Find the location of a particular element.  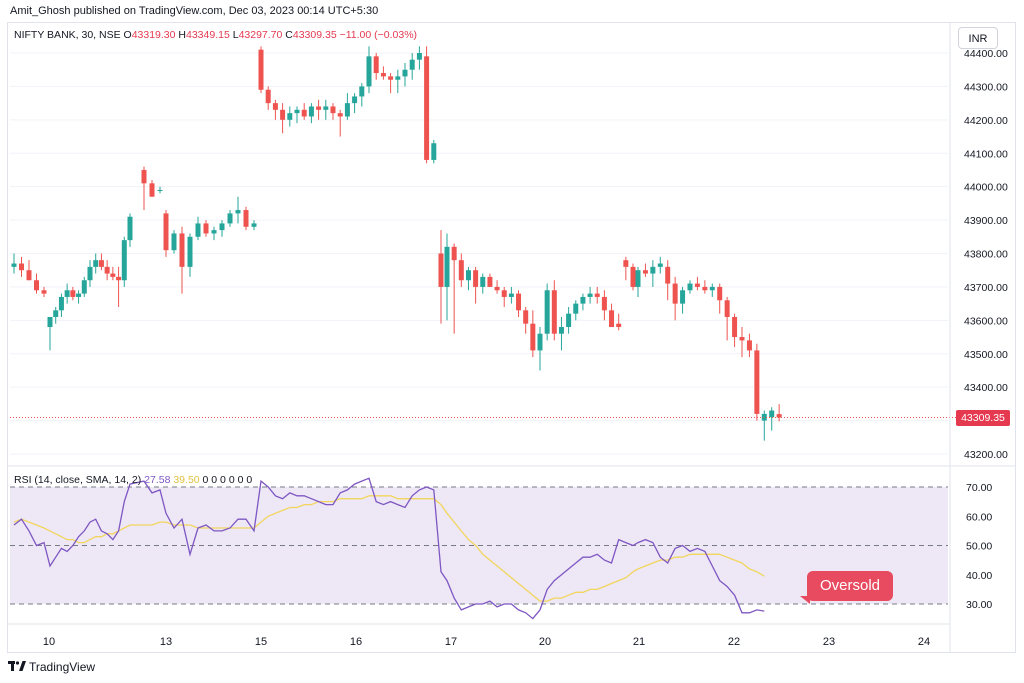

time-tick-label: 13 is located at coordinates (166, 642).